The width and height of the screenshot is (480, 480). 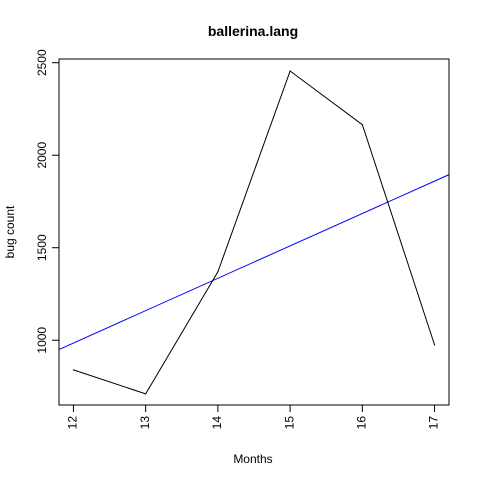 I want to click on y-tick-label: 1500, so click(x=42, y=247).